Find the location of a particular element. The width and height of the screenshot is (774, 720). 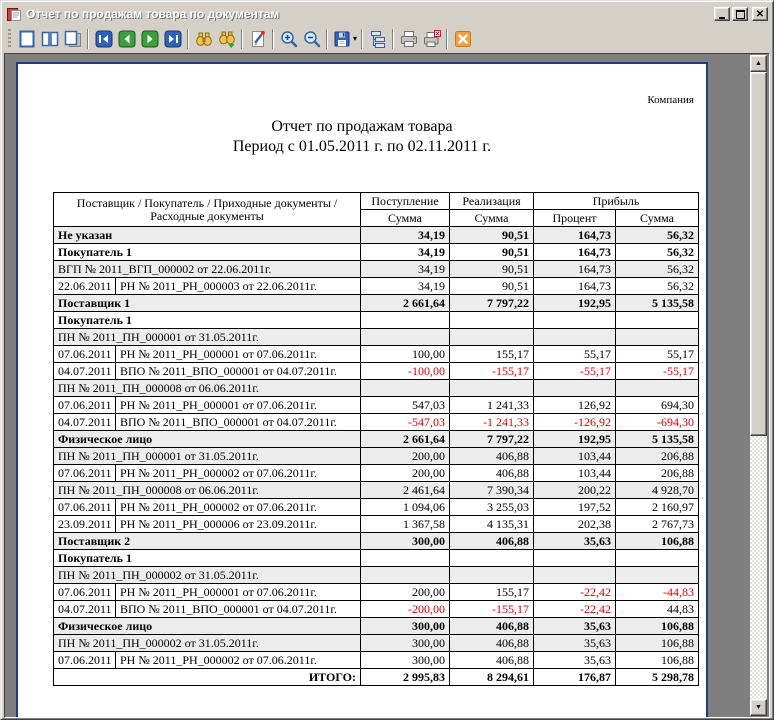

row-value-cell: -155,17 is located at coordinates (492, 371).